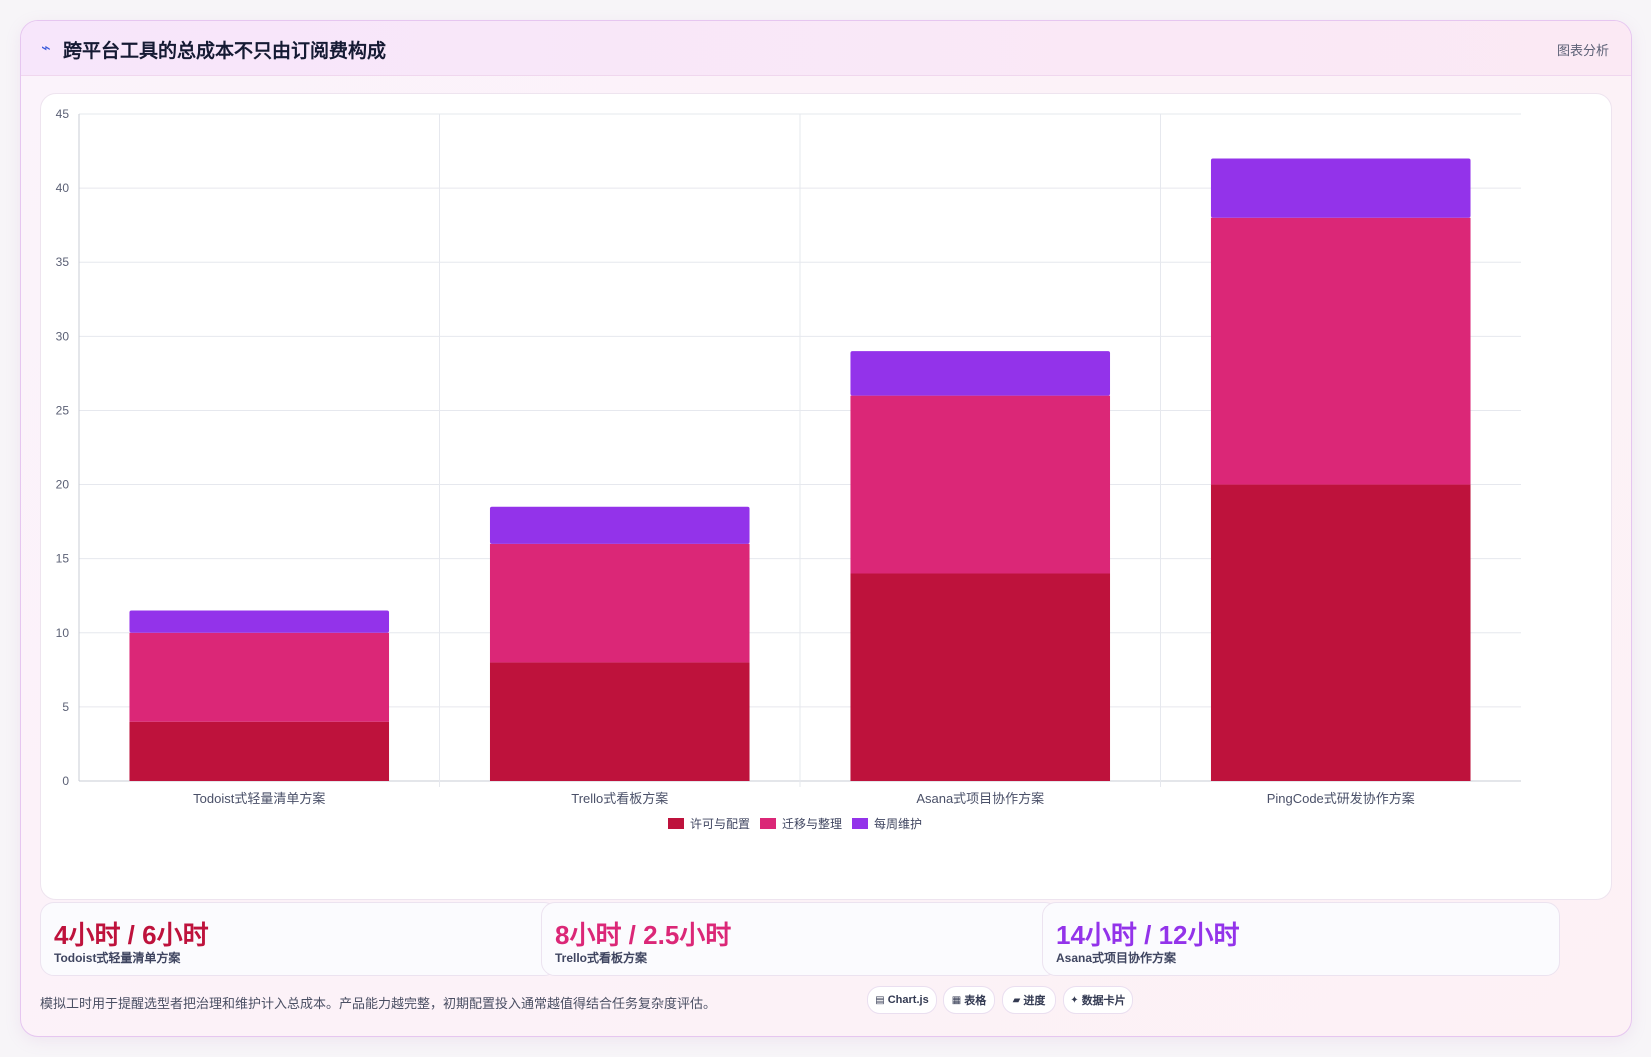 The image size is (1651, 1057). Describe the element at coordinates (63, 262) in the screenshot. I see `y-tick-label: 35` at that location.